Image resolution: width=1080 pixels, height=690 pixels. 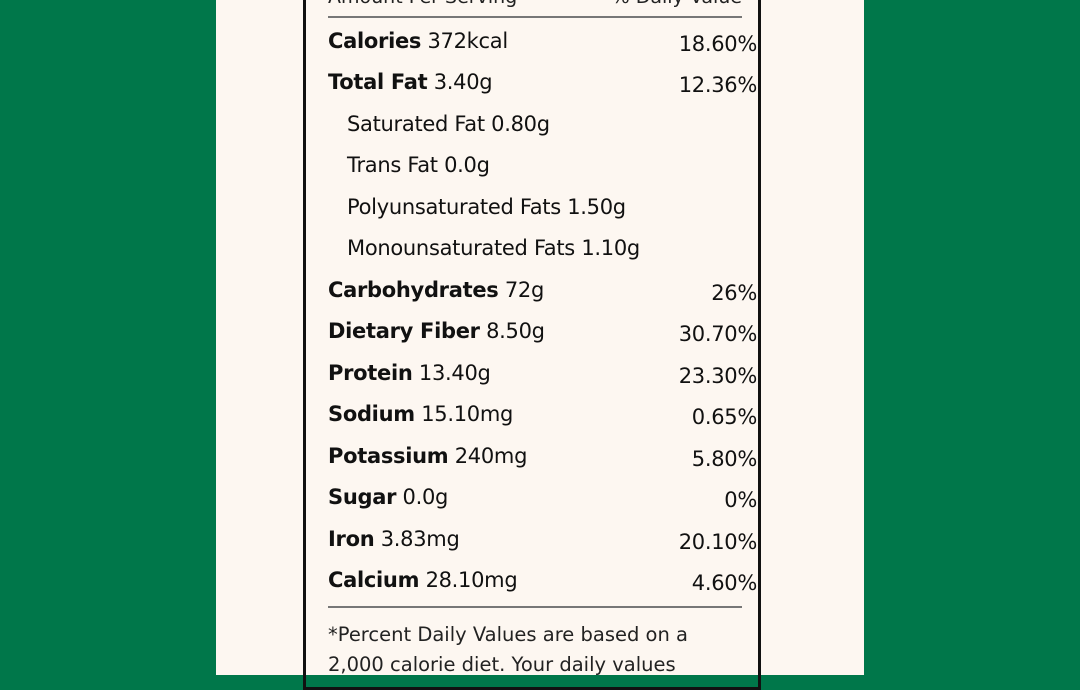 I want to click on nutrient-amount: Polyunsaturated Fats 1.50g, so click(x=486, y=206).